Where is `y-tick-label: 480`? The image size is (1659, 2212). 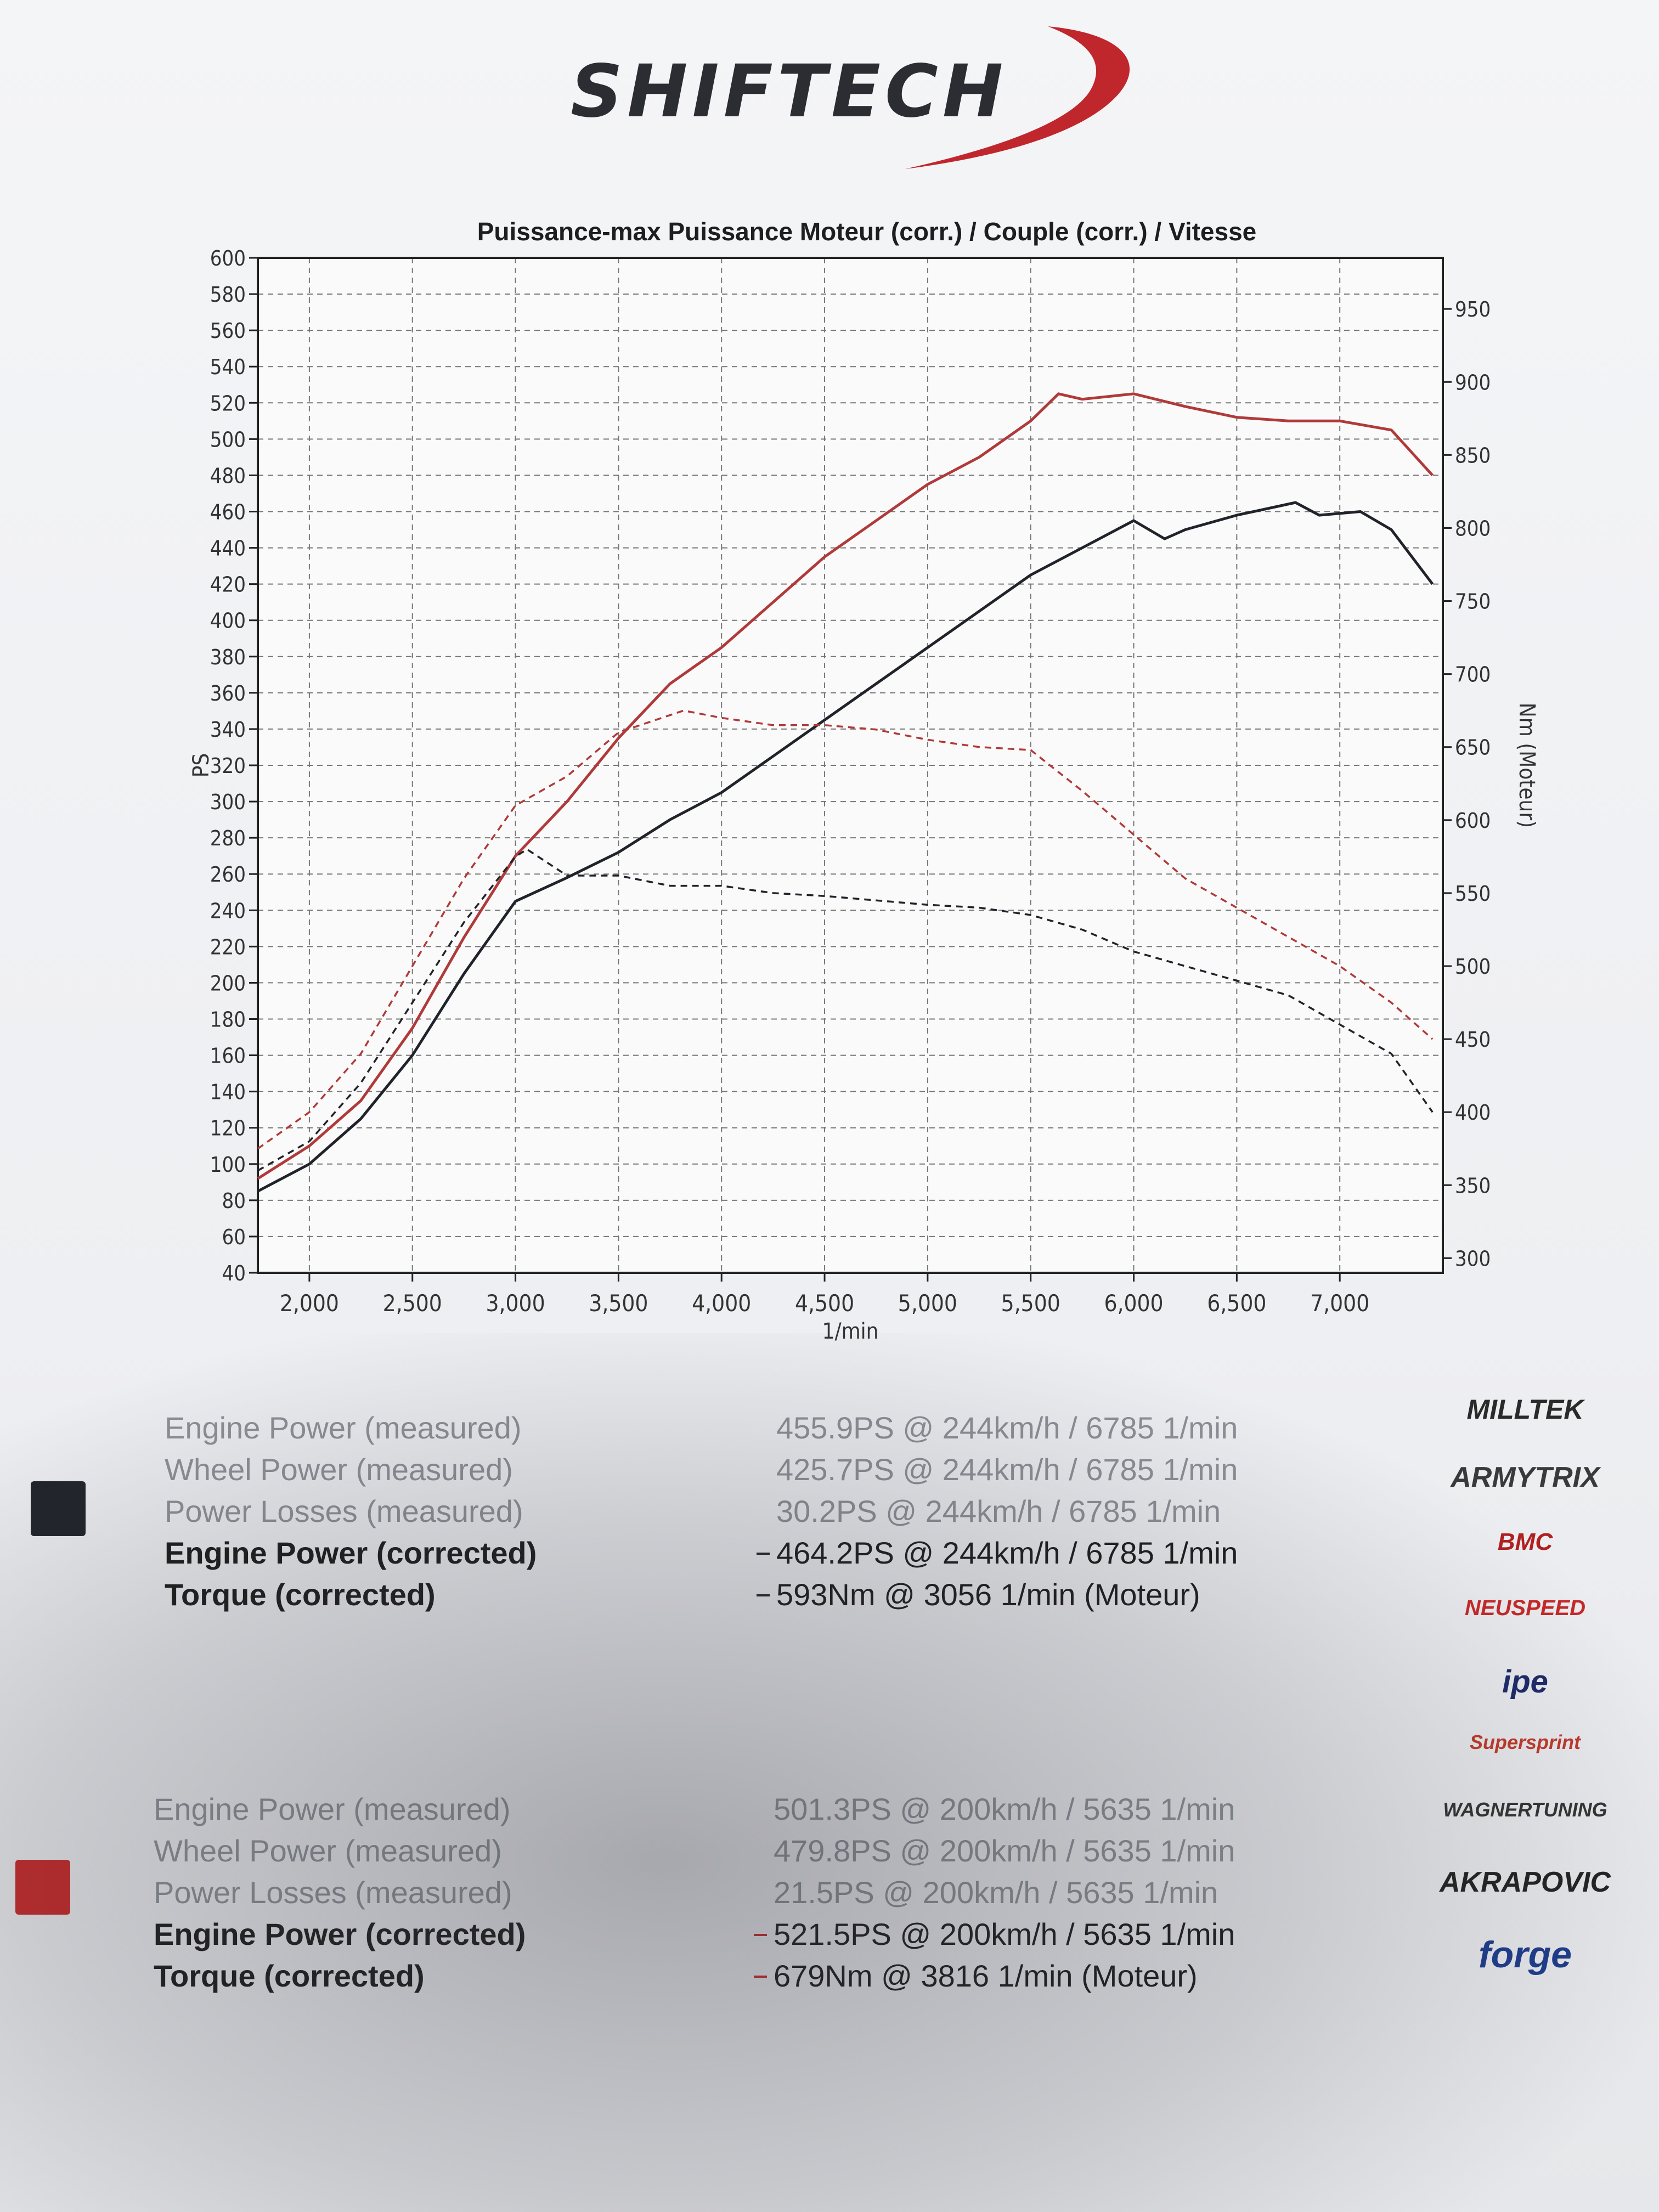
y-tick-label: 480 is located at coordinates (228, 476).